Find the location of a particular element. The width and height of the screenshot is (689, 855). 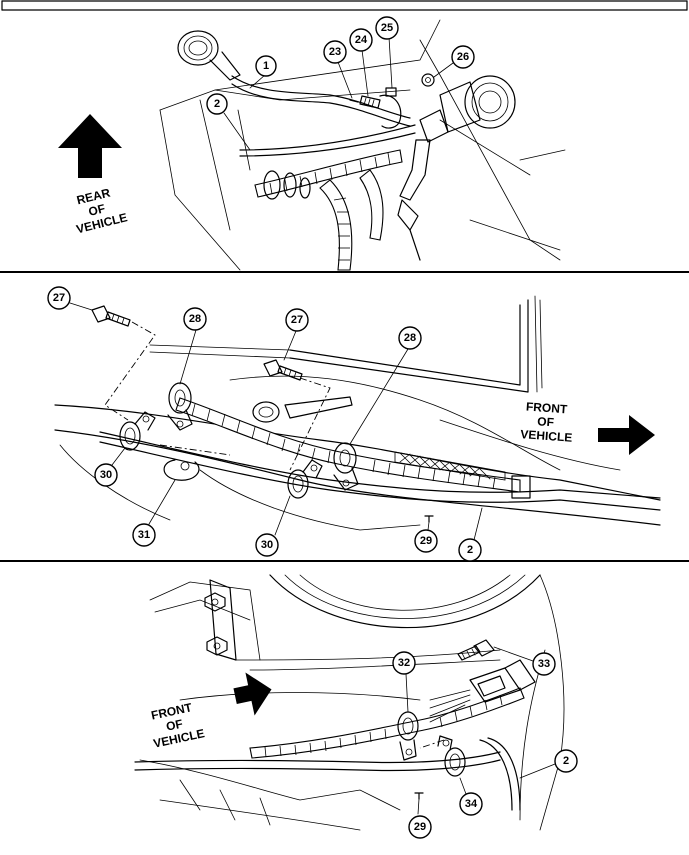

callout-label: 23 is located at coordinates (335, 52).